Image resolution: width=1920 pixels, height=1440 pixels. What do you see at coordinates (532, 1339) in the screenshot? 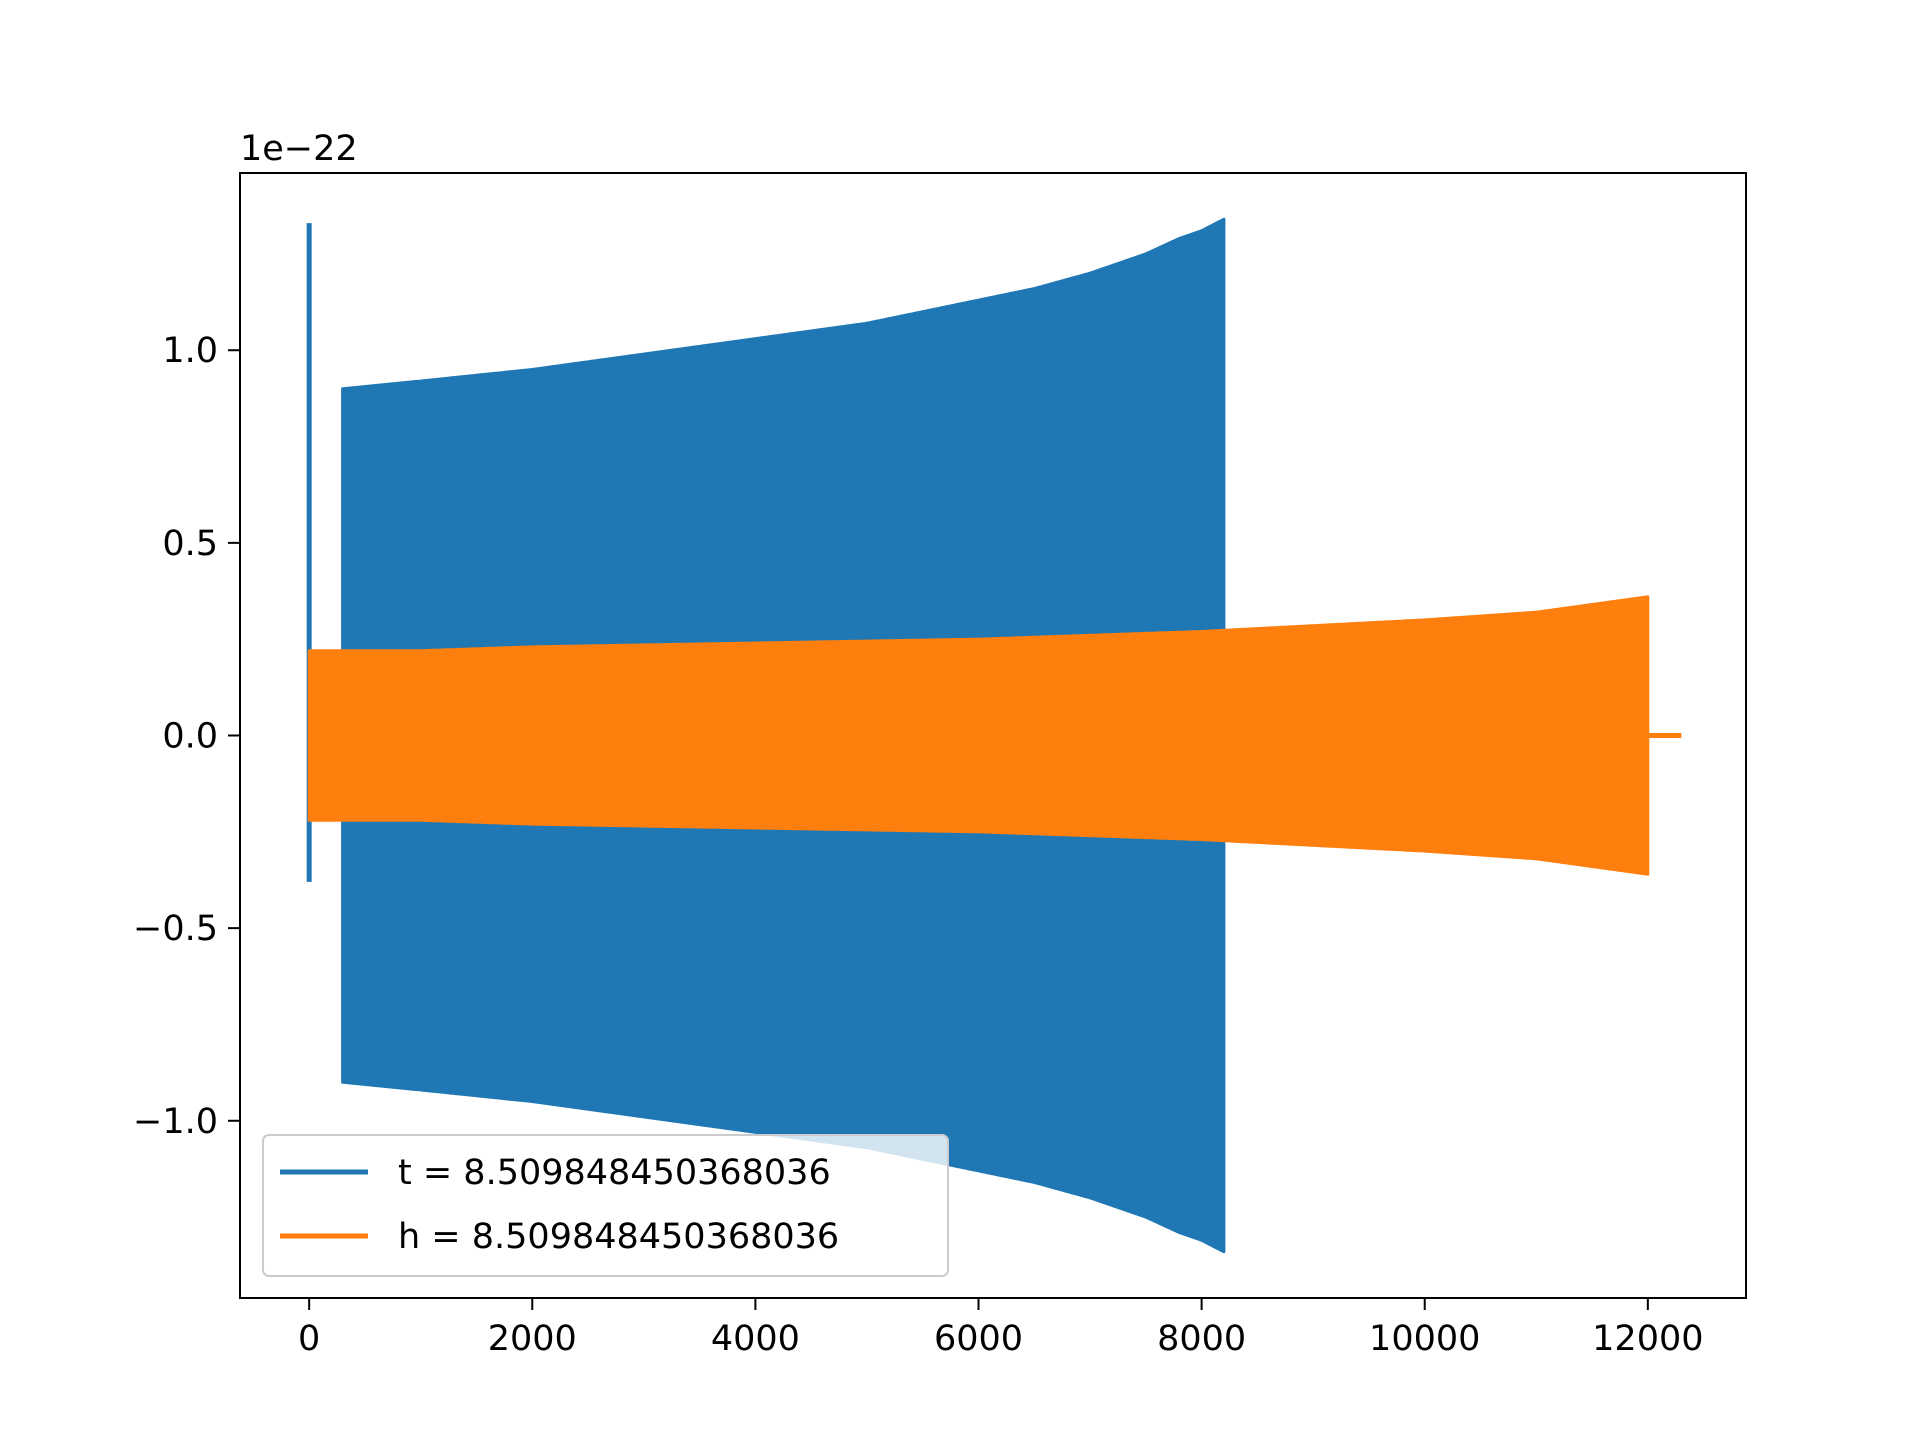
I see `x-tick-label: 2000` at bounding box center [532, 1339].